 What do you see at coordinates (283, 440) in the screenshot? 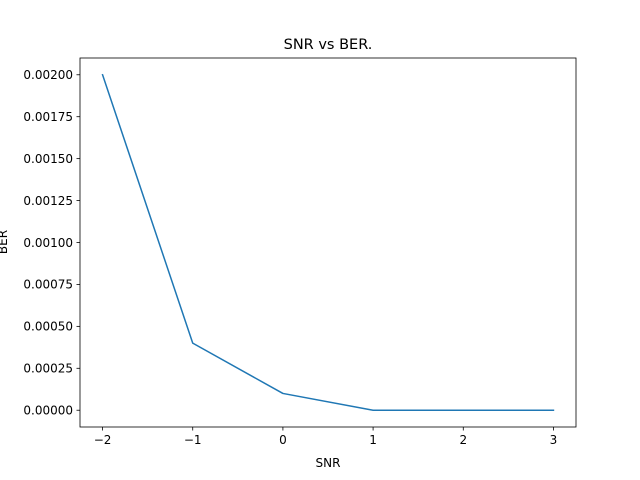
I see `x-tick-label: 0` at bounding box center [283, 440].